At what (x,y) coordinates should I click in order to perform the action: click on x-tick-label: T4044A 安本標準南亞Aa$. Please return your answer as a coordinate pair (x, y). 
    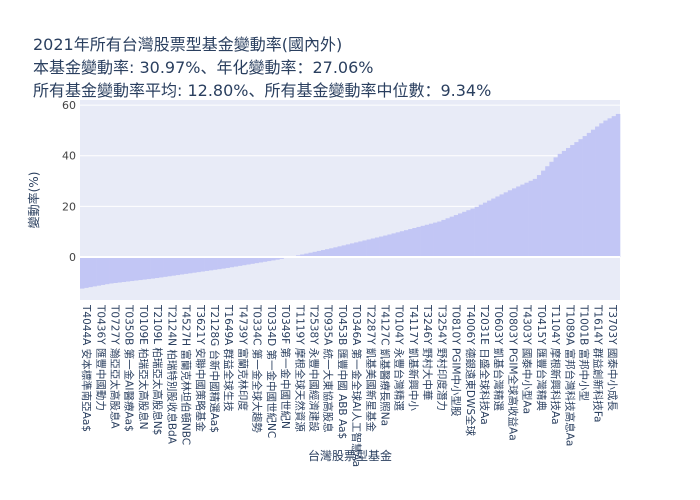
    Looking at the image, I should click on (86, 368).